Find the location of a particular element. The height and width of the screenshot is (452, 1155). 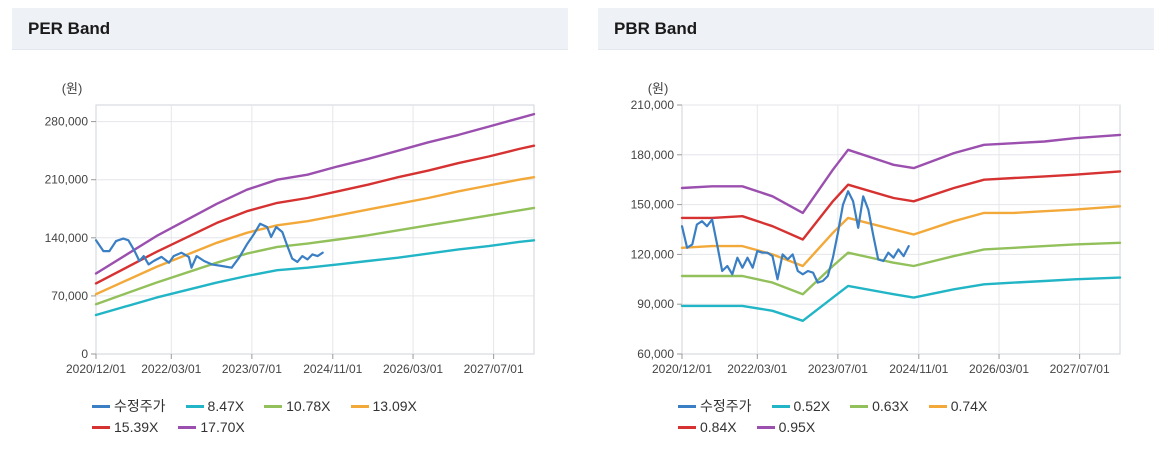

legend-item: 0.63X is located at coordinates (879, 406).